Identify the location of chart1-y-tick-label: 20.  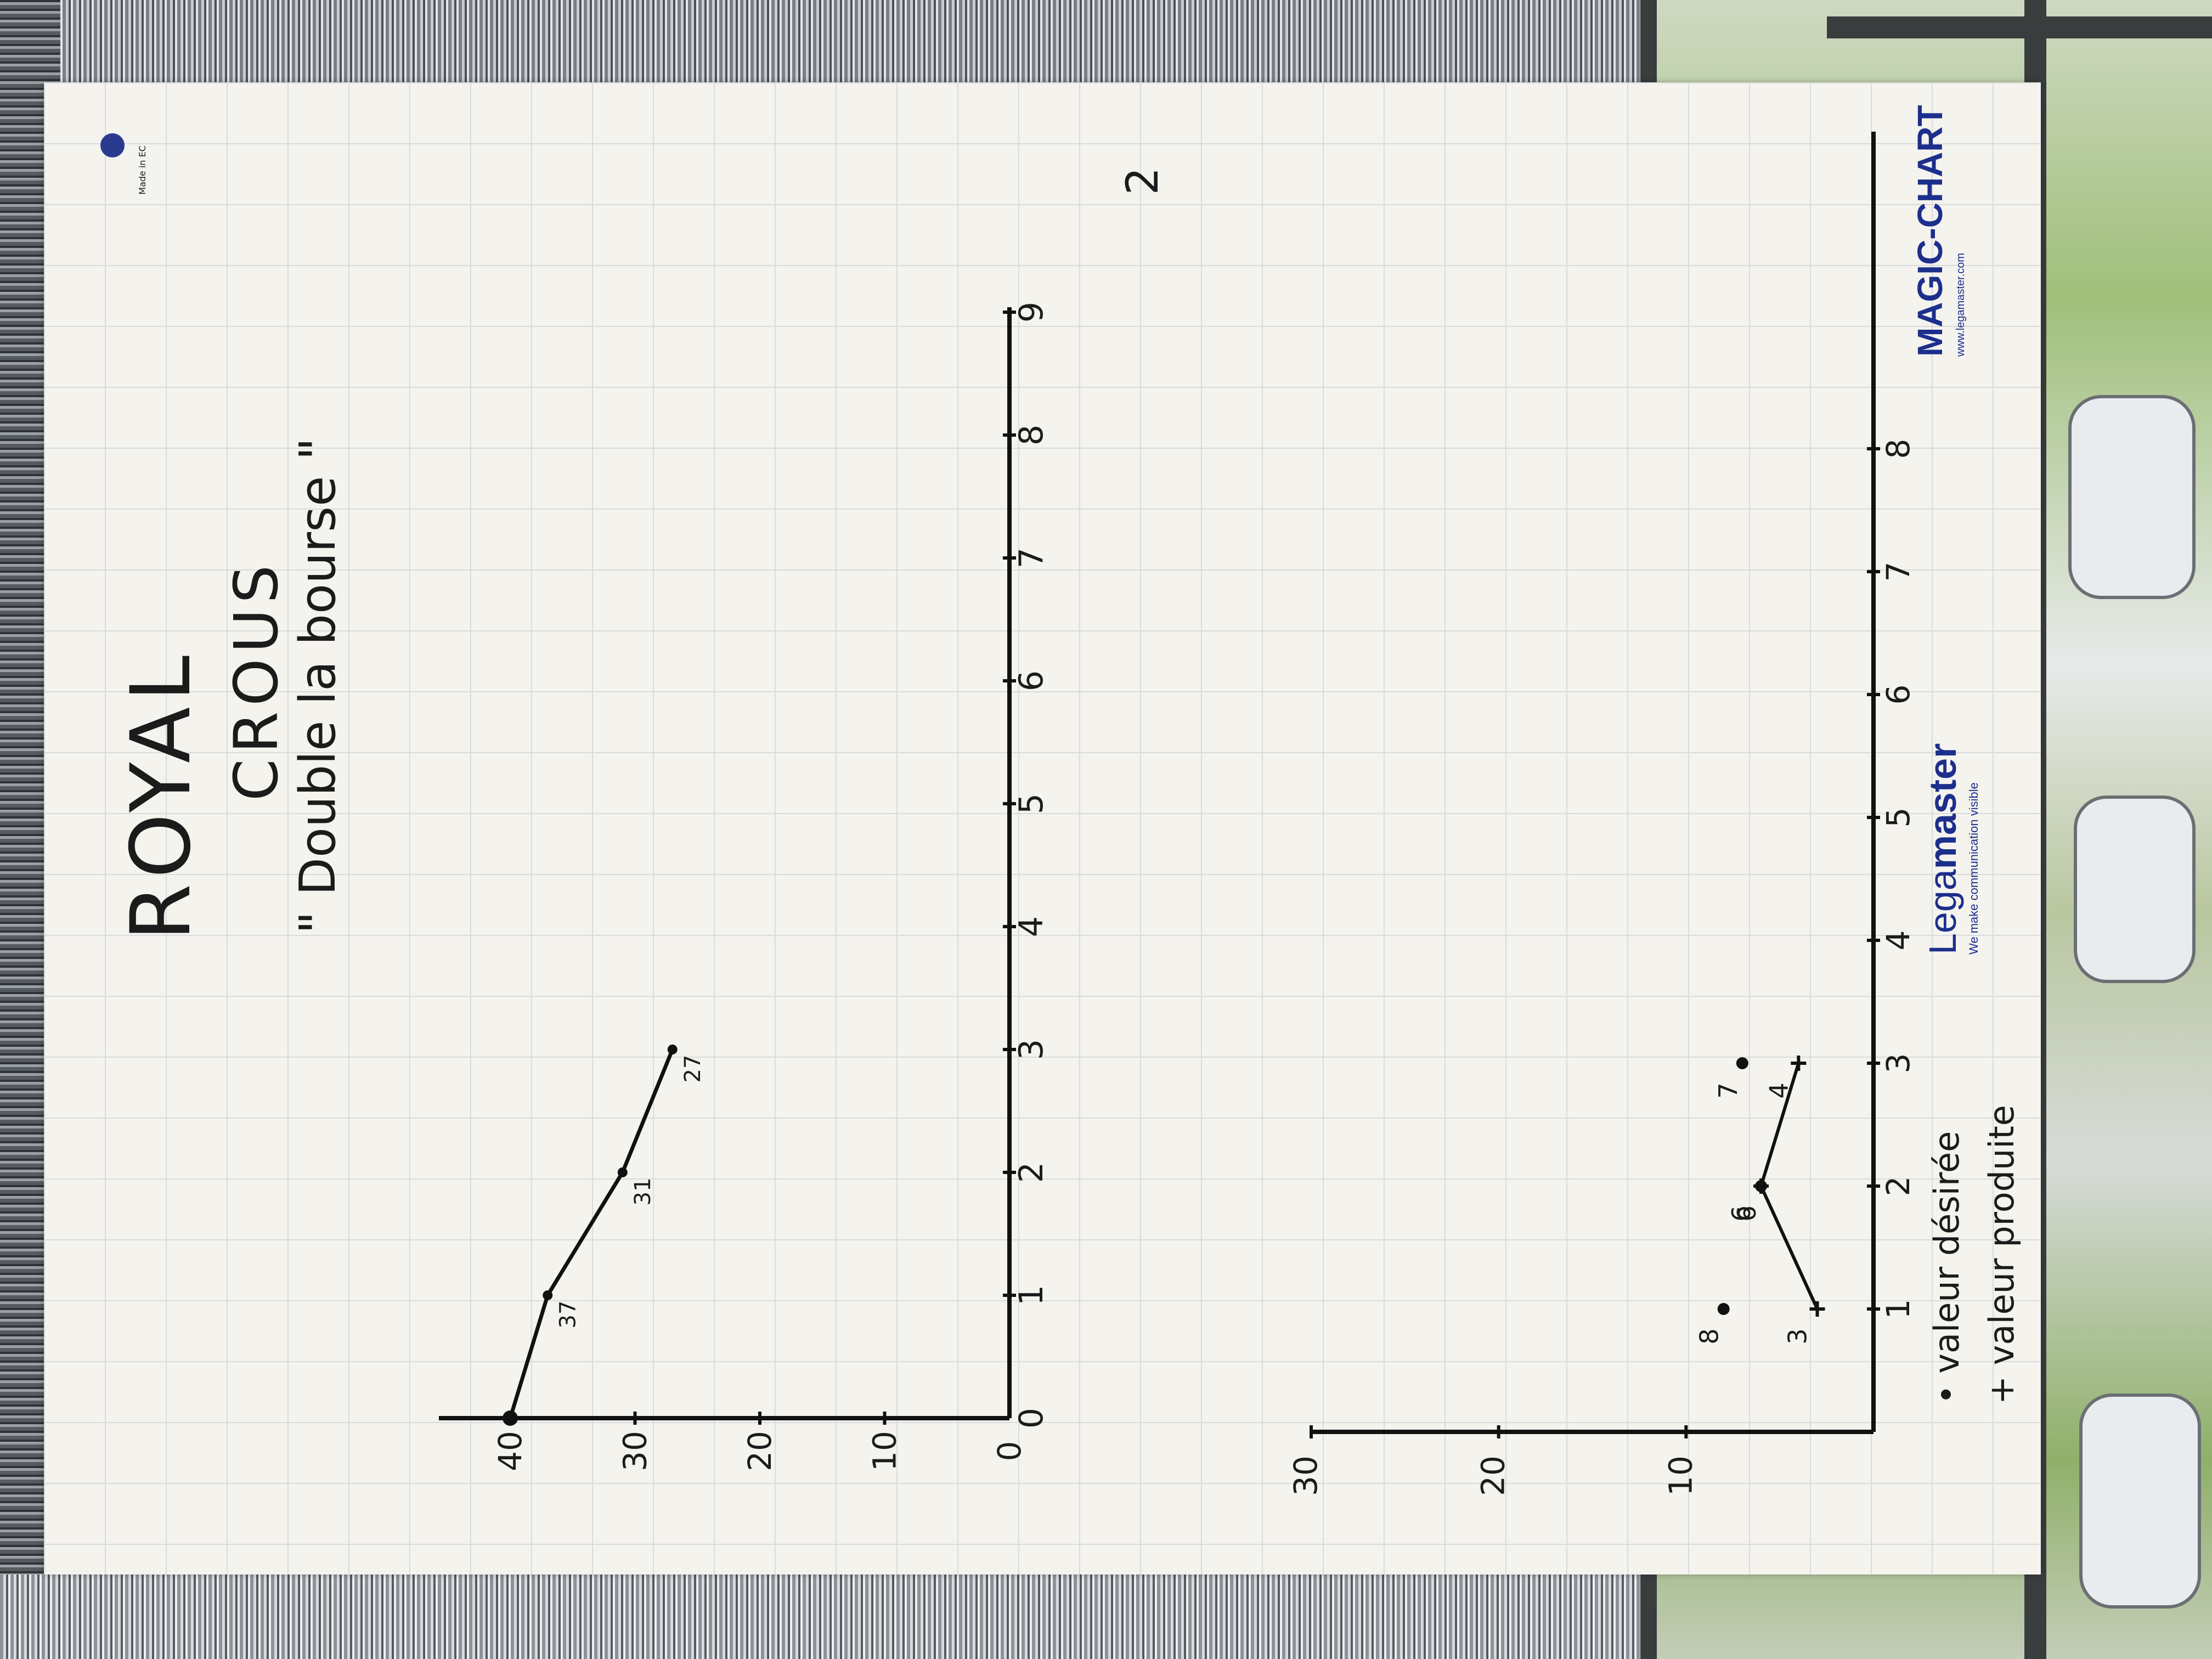
(759, 1451).